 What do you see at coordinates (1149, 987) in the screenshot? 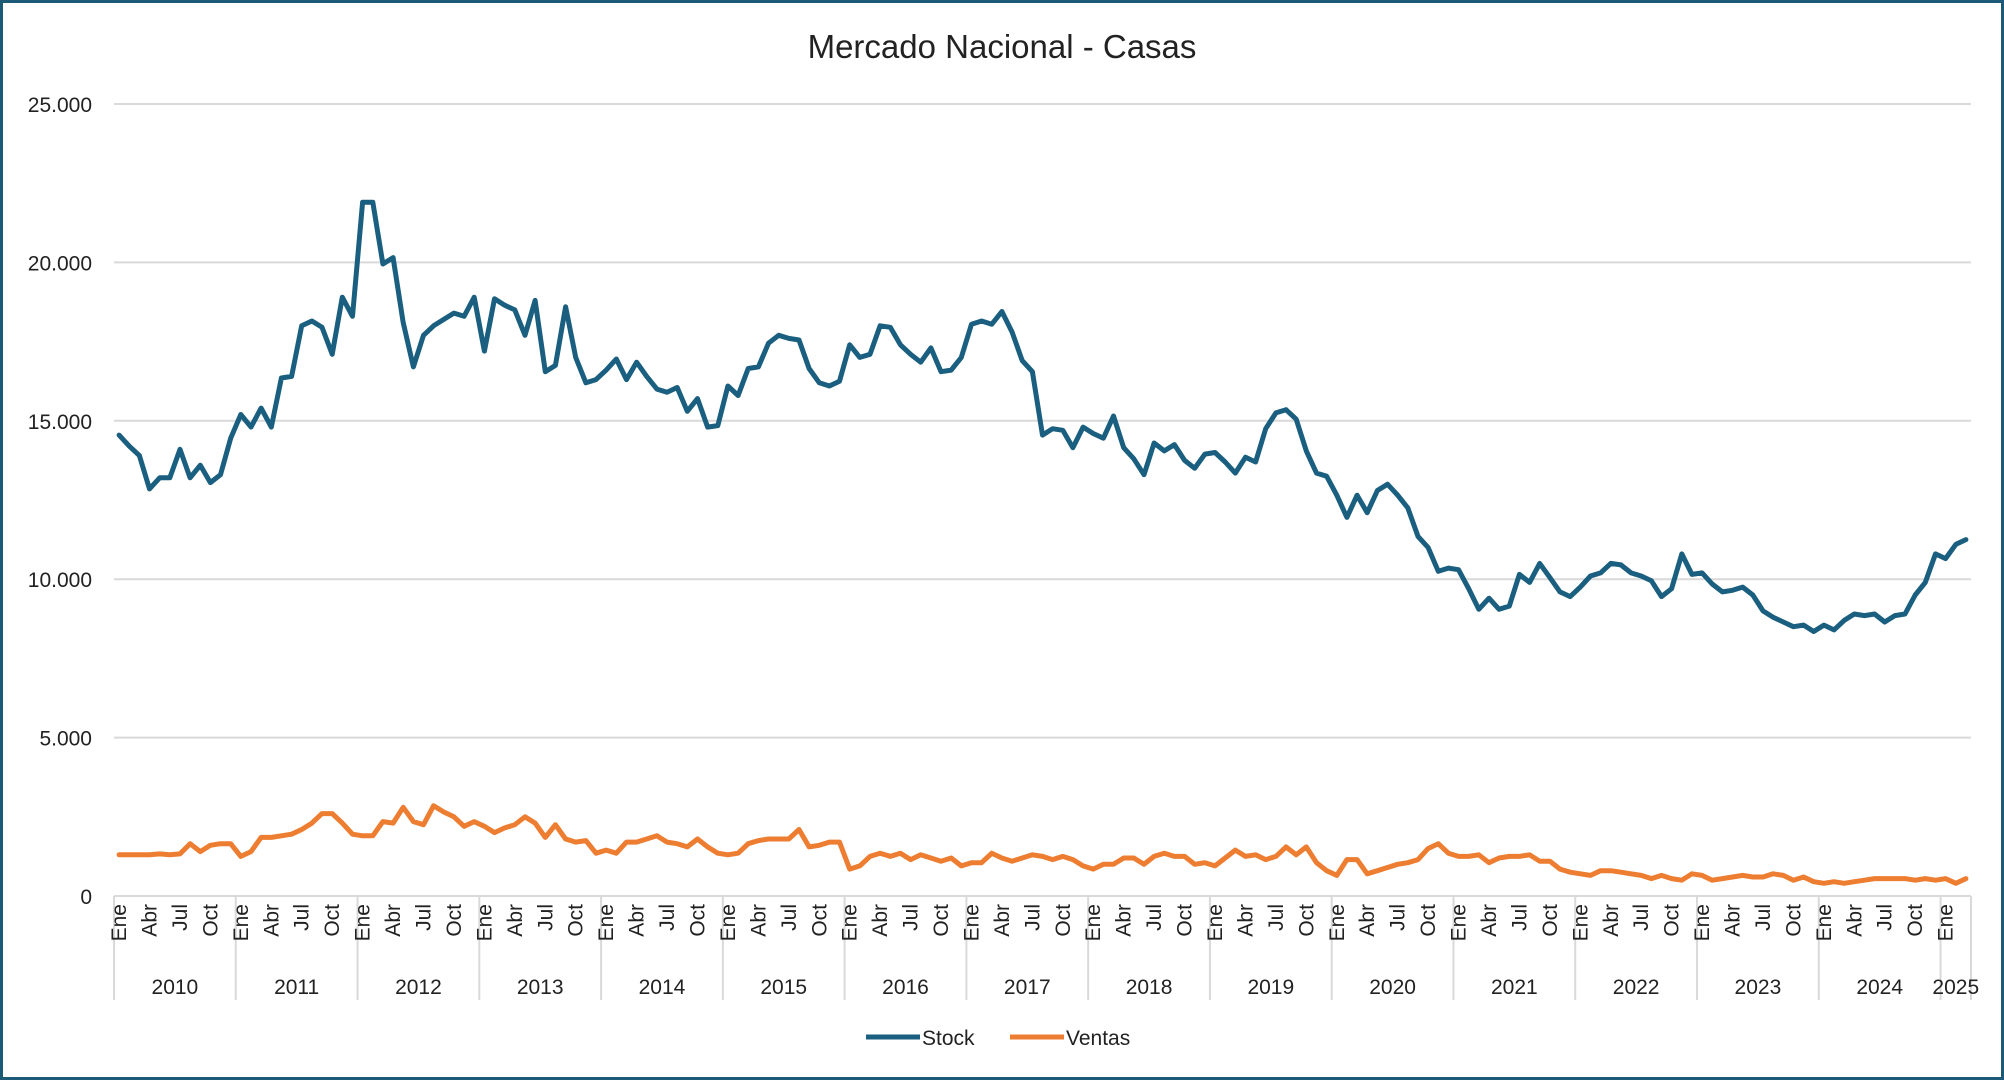
I see `year-label: 2018` at bounding box center [1149, 987].